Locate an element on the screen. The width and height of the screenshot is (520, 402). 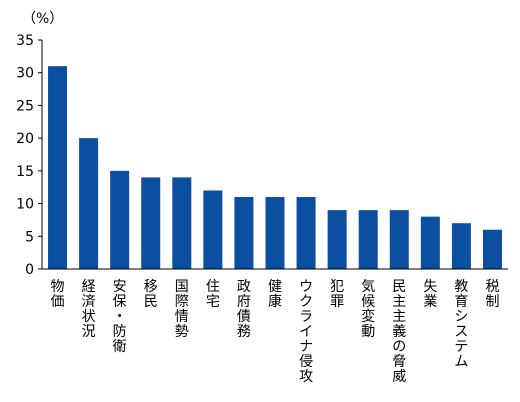
y-tick-label: 15 is located at coordinates (25, 172).